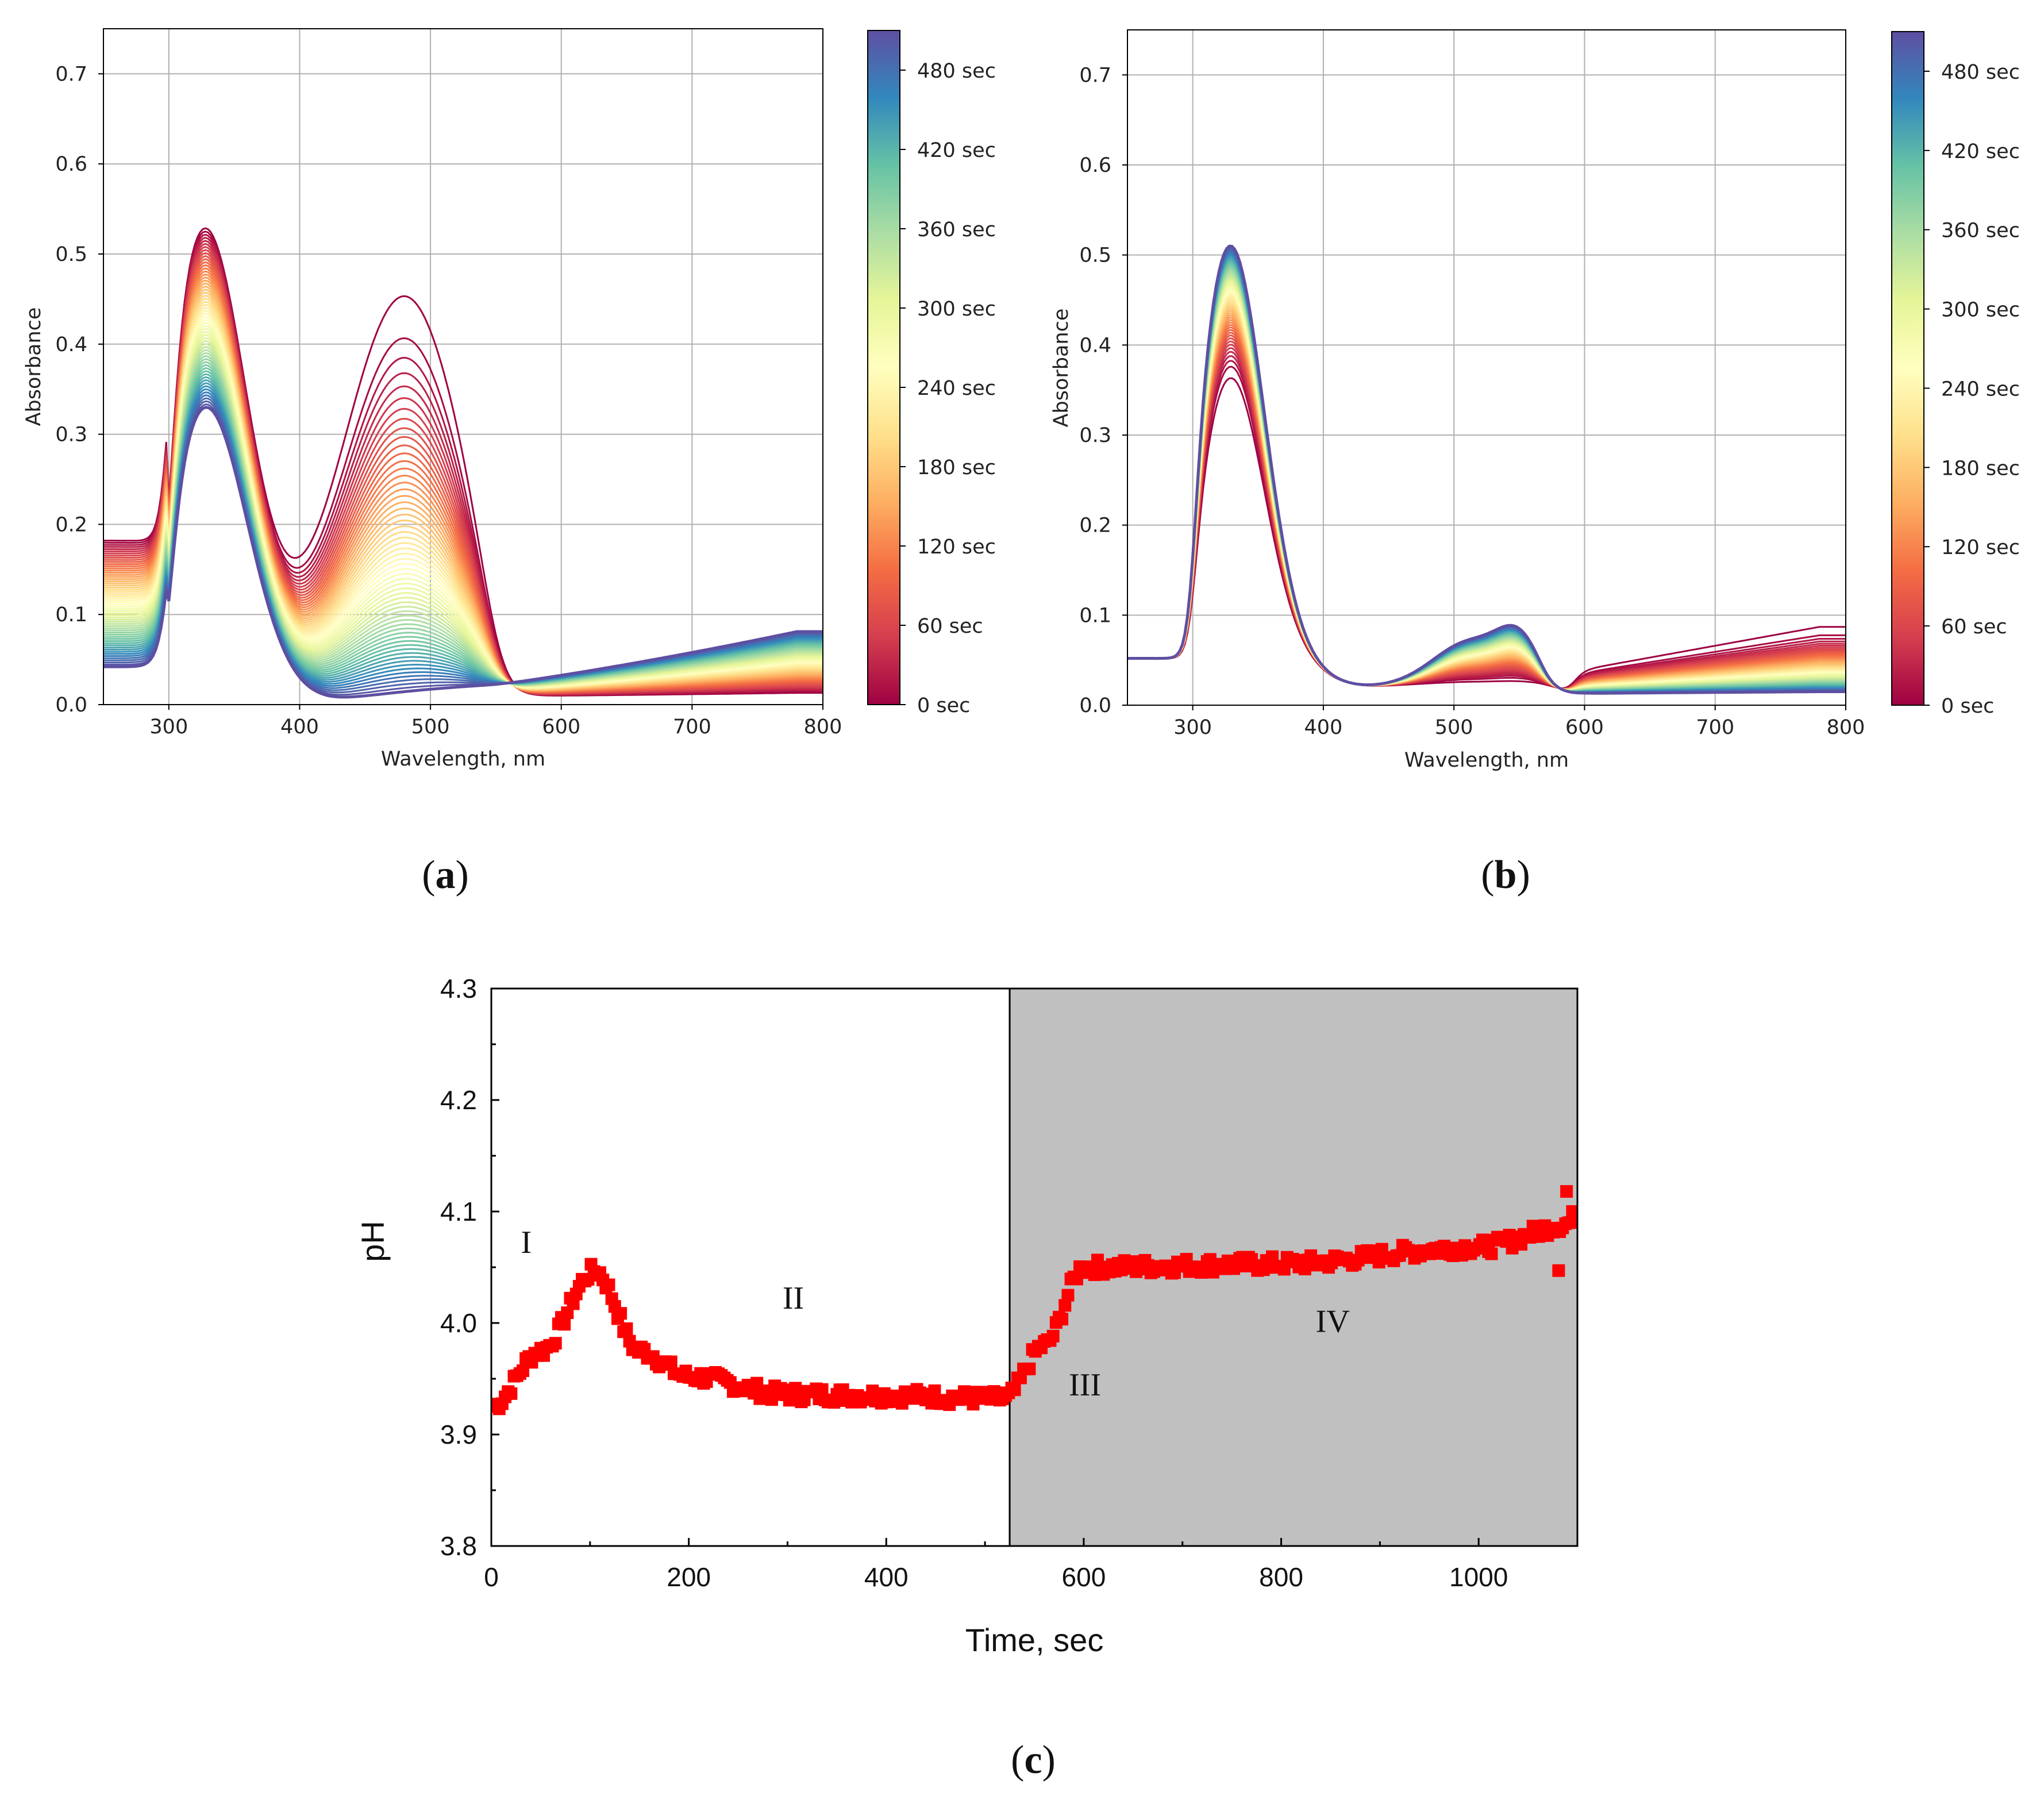 The width and height of the screenshot is (2044, 1796). I want to click on plot-b-frame, so click(1487, 367).